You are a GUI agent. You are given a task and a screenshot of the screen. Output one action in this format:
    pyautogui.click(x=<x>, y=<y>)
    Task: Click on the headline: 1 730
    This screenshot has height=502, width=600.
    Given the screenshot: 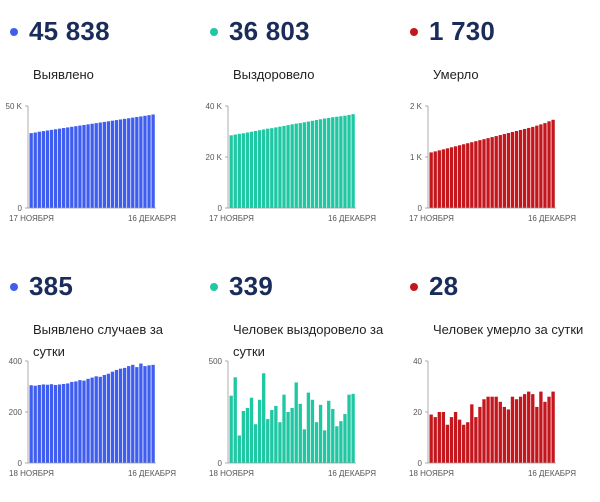 What is the action you would take?
    pyautogui.click(x=452, y=31)
    